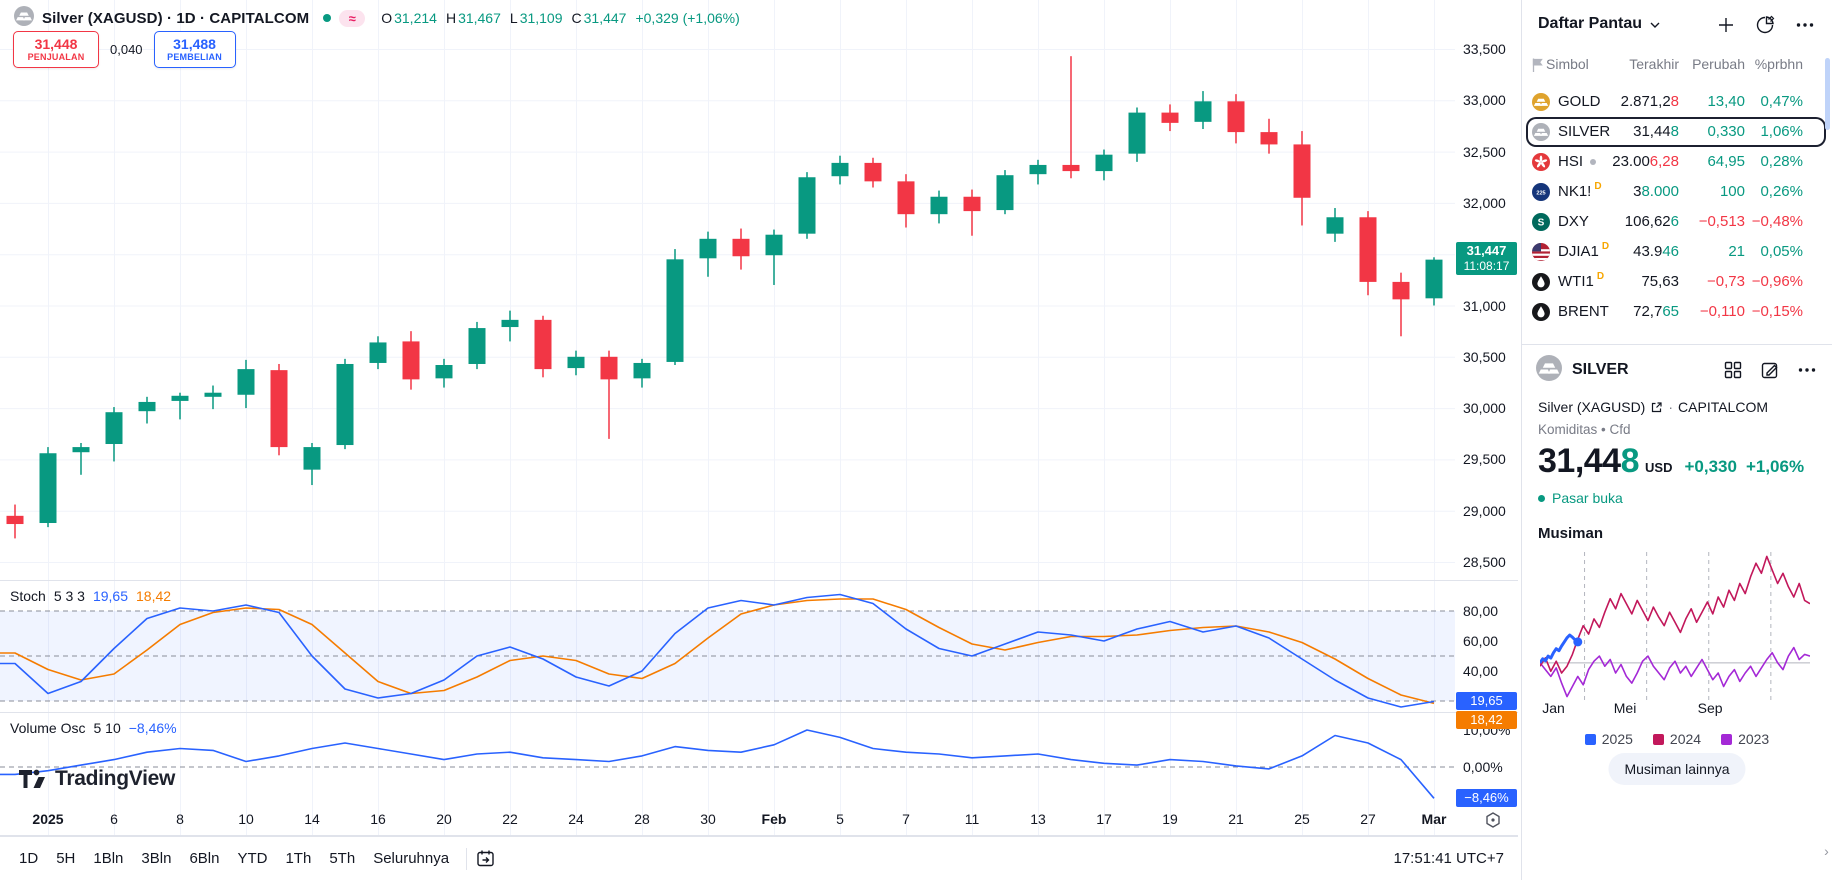  I want to click on details-symbol-title: SILVER, so click(1600, 369).